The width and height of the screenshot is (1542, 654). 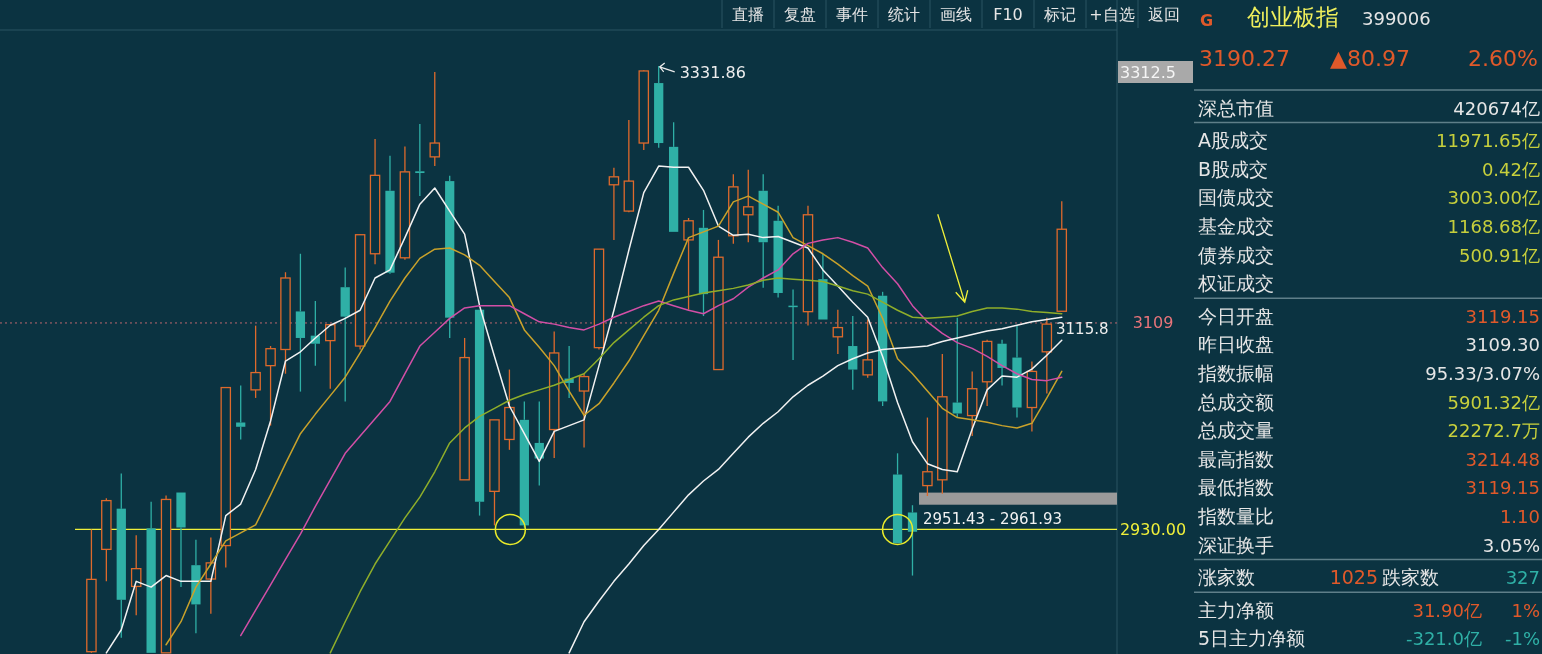 What do you see at coordinates (1236, 544) in the screenshot?
I see `category-label: 深证换手` at bounding box center [1236, 544].